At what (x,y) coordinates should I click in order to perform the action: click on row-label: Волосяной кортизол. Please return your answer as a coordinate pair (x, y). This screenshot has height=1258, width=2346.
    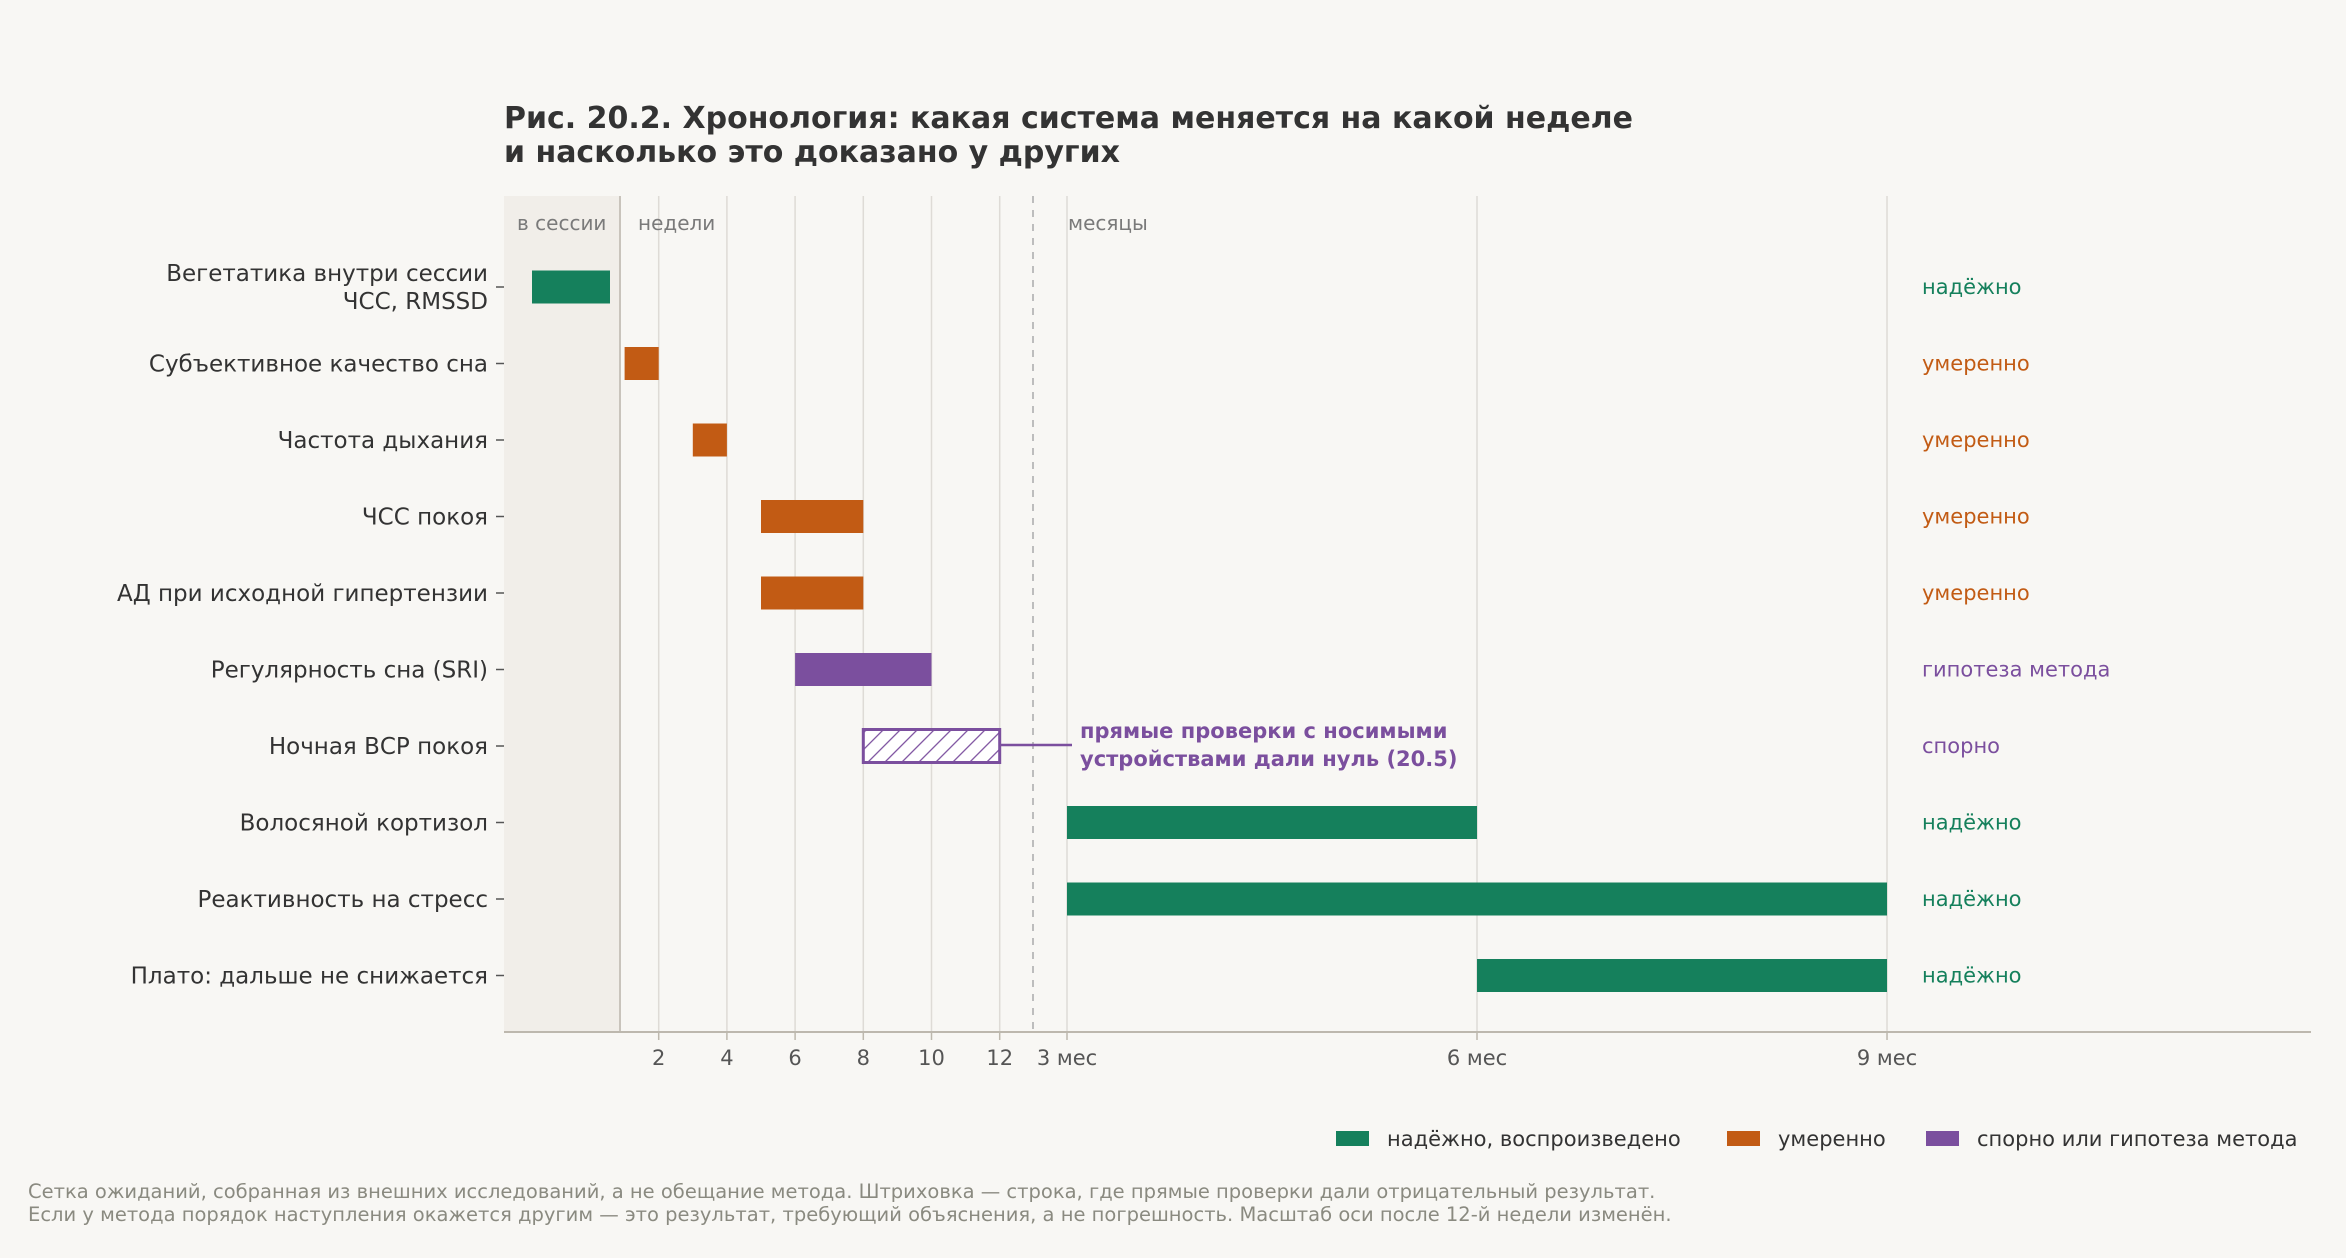
    Looking at the image, I should click on (364, 824).